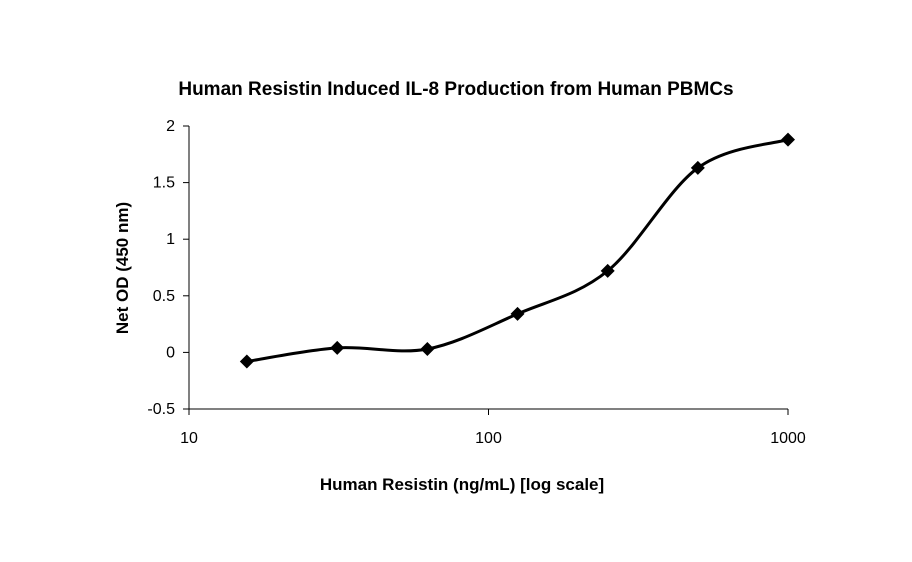  Describe the element at coordinates (170, 352) in the screenshot. I see `y-tick-label: 0` at that location.